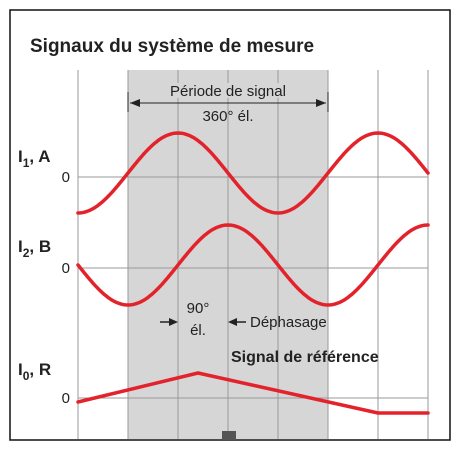 This screenshot has height=453, width=460. What do you see at coordinates (228, 102) in the screenshot?
I see `period-arrow` at bounding box center [228, 102].